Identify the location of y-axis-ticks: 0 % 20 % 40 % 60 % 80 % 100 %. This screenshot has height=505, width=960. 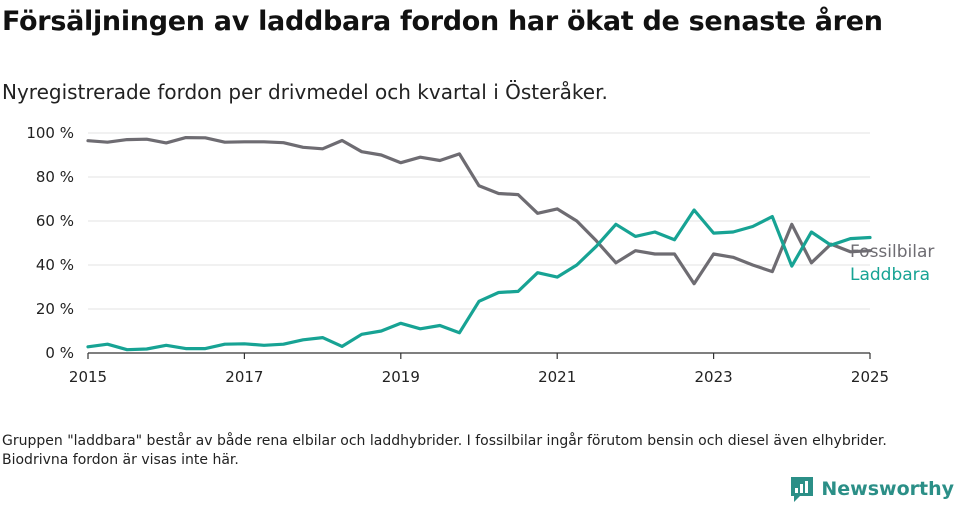
(50, 243).